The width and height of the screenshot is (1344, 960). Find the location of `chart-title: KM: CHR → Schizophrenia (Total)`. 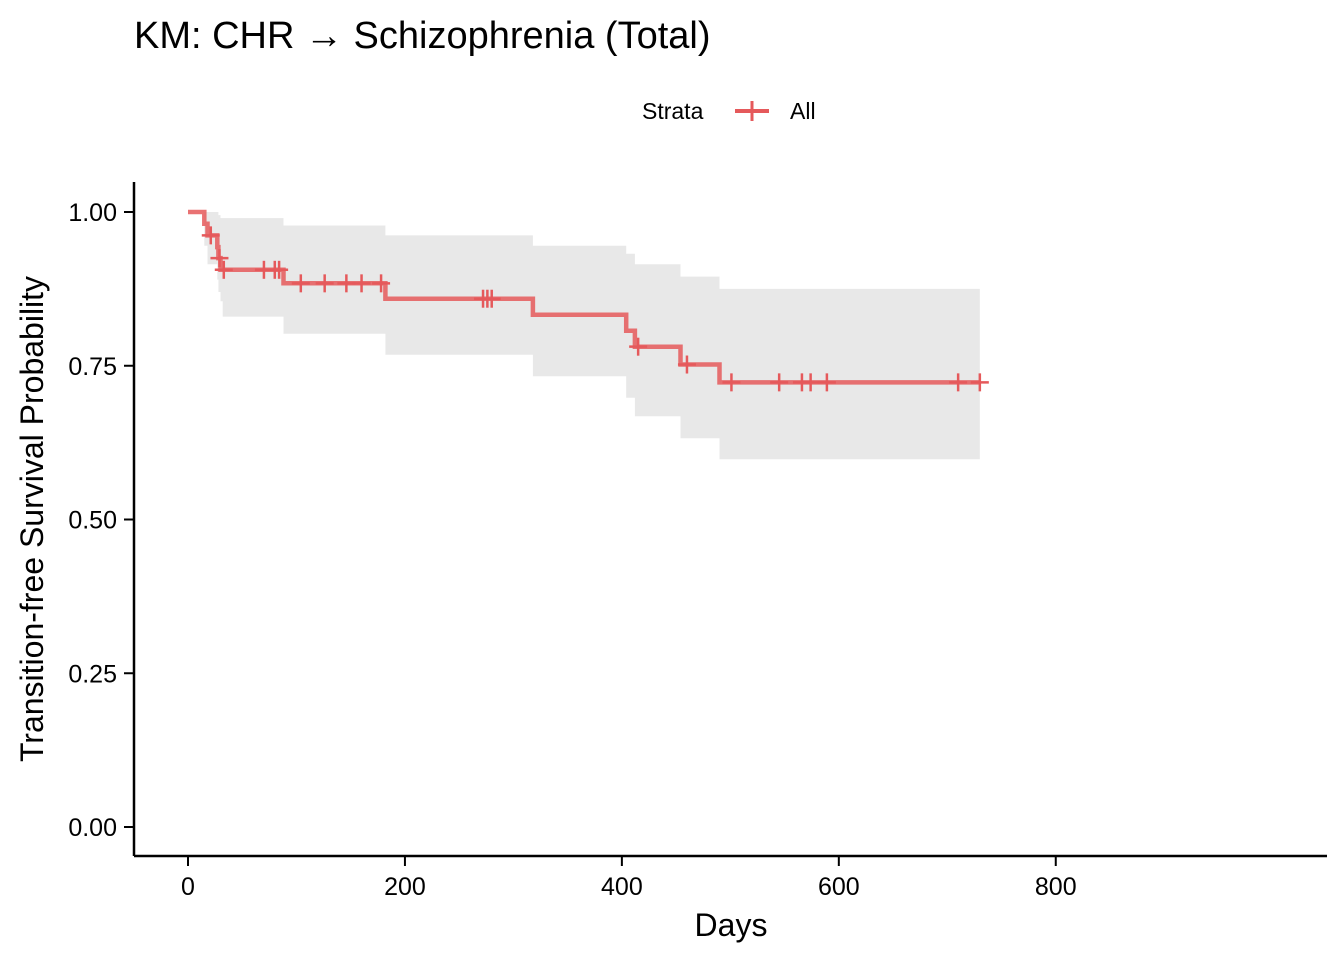

chart-title: KM: CHR → Schizophrenia (Total) is located at coordinates (422, 36).